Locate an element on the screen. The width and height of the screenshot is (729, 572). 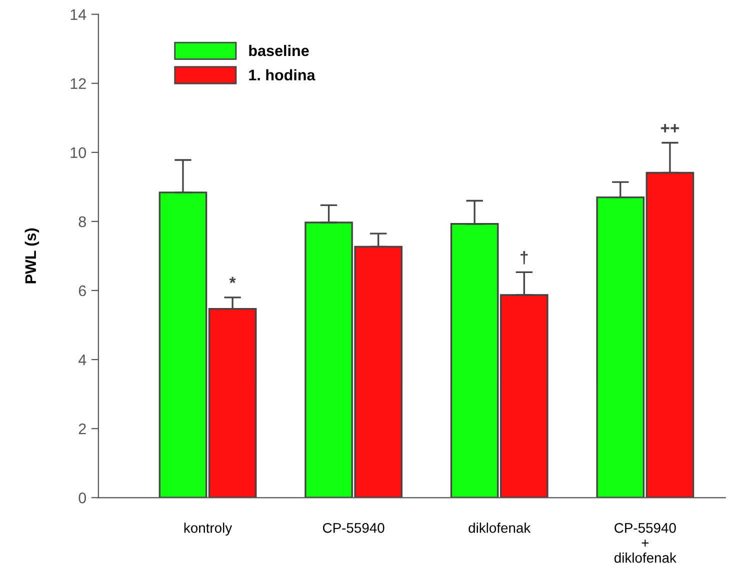
y-tick-label: 4 is located at coordinates (82, 360).